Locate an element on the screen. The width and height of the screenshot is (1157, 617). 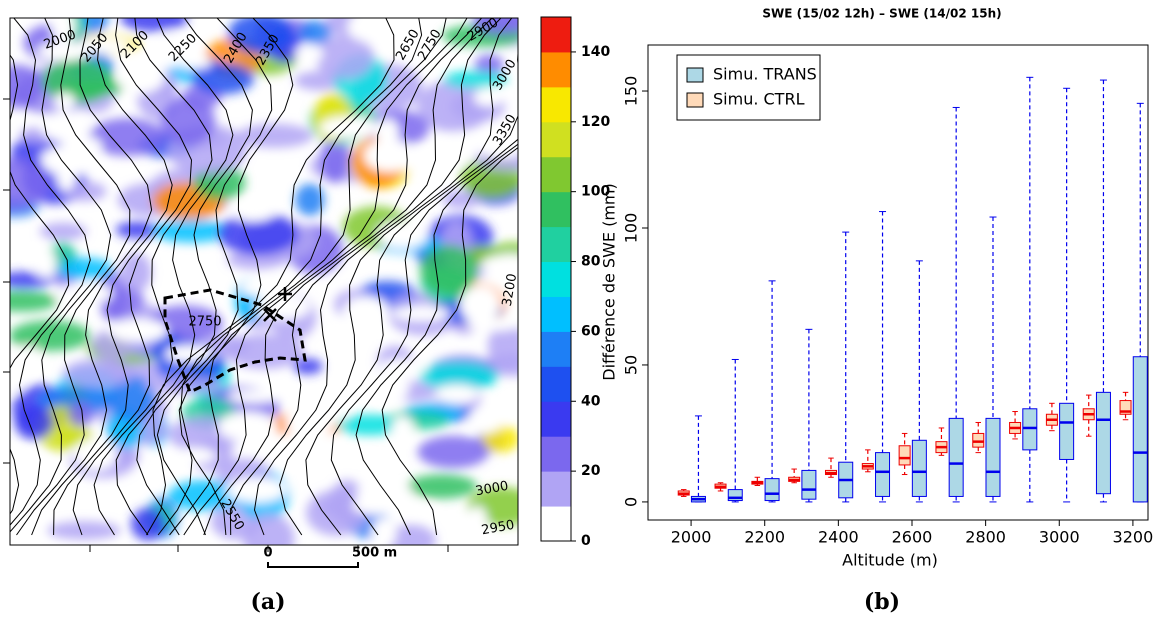
y-axis-label: Différence de SWE (mm) is located at coordinates (609, 281).